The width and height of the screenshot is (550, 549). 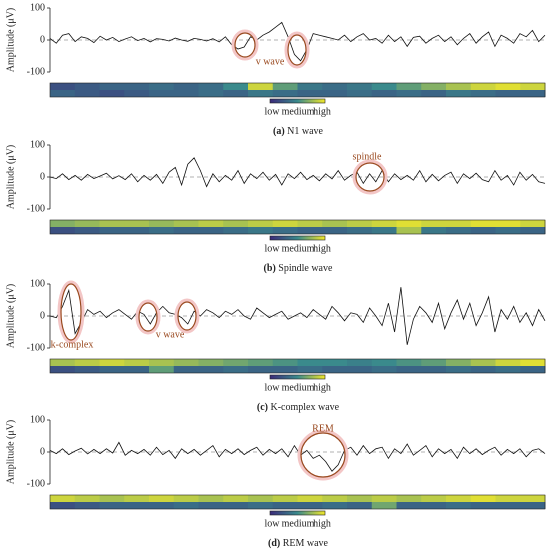 What do you see at coordinates (279, 131) in the screenshot?
I see `caption-label: (a)` at bounding box center [279, 131].